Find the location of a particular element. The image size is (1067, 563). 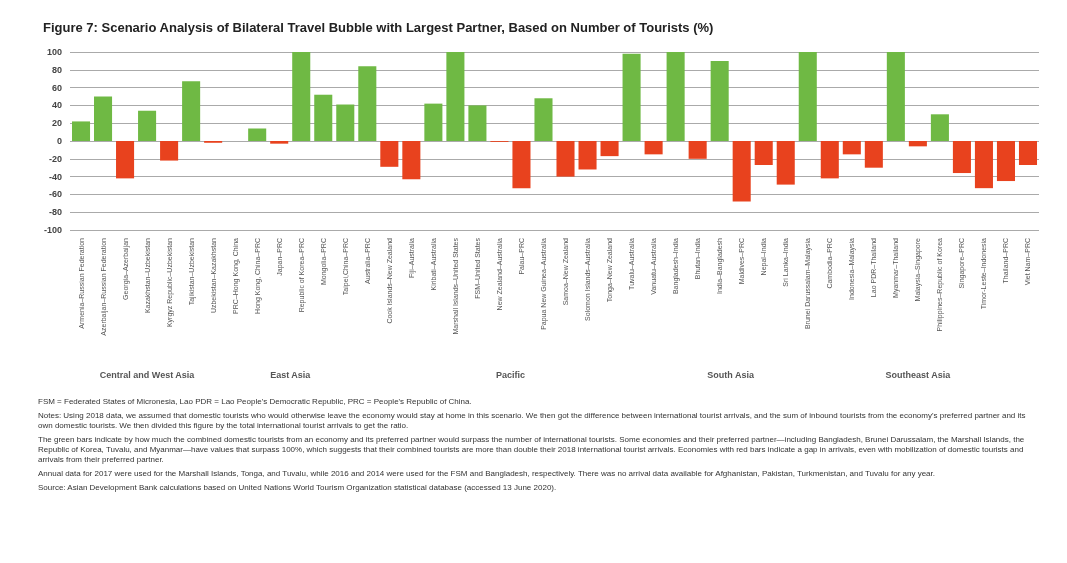

text: South Asia is located at coordinates (731, 374).